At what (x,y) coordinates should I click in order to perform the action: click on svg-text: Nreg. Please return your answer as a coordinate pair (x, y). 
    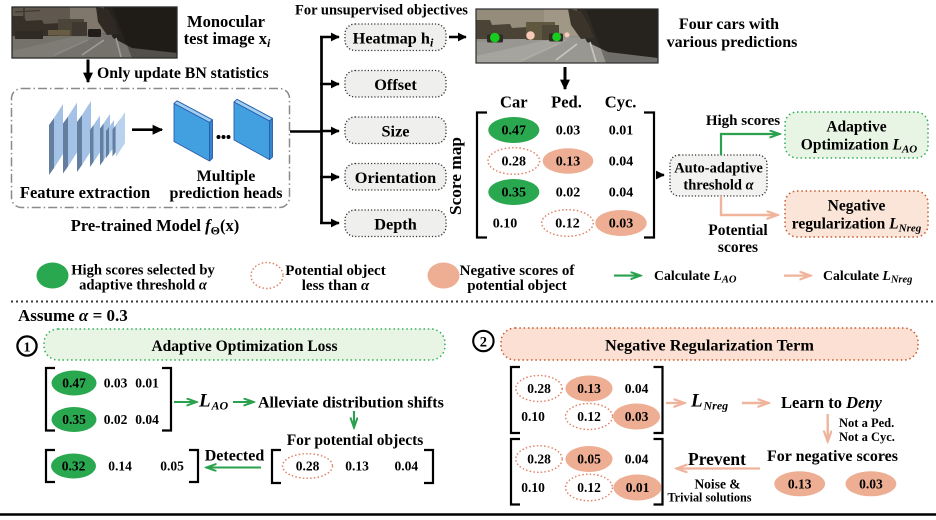
    Looking at the image, I should click on (716, 406).